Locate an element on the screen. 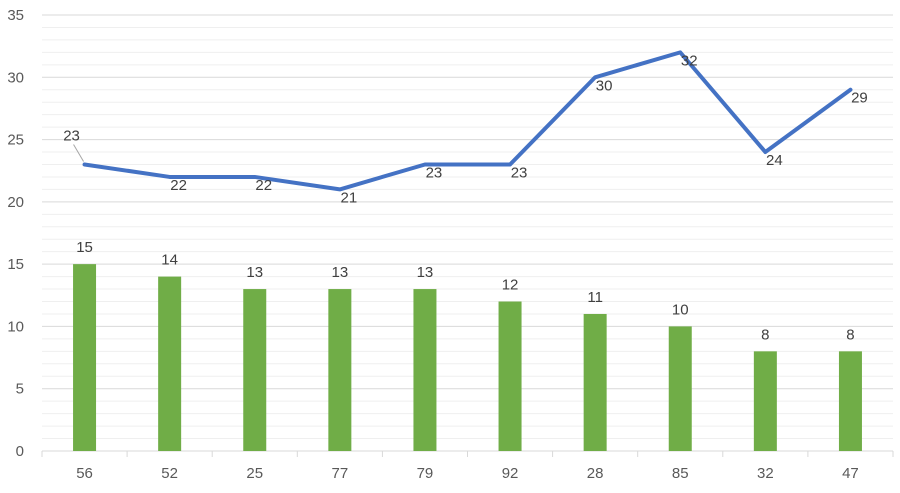  x-tick-label: 52 is located at coordinates (169, 473).